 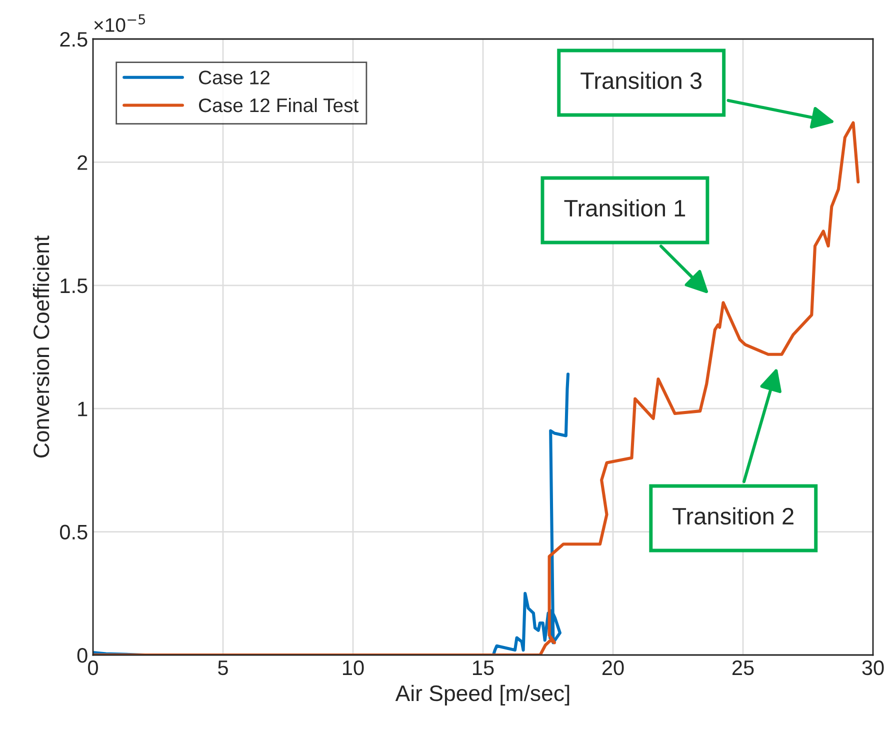 What do you see at coordinates (83, 162) in the screenshot?
I see `y-tick-label: 2` at bounding box center [83, 162].